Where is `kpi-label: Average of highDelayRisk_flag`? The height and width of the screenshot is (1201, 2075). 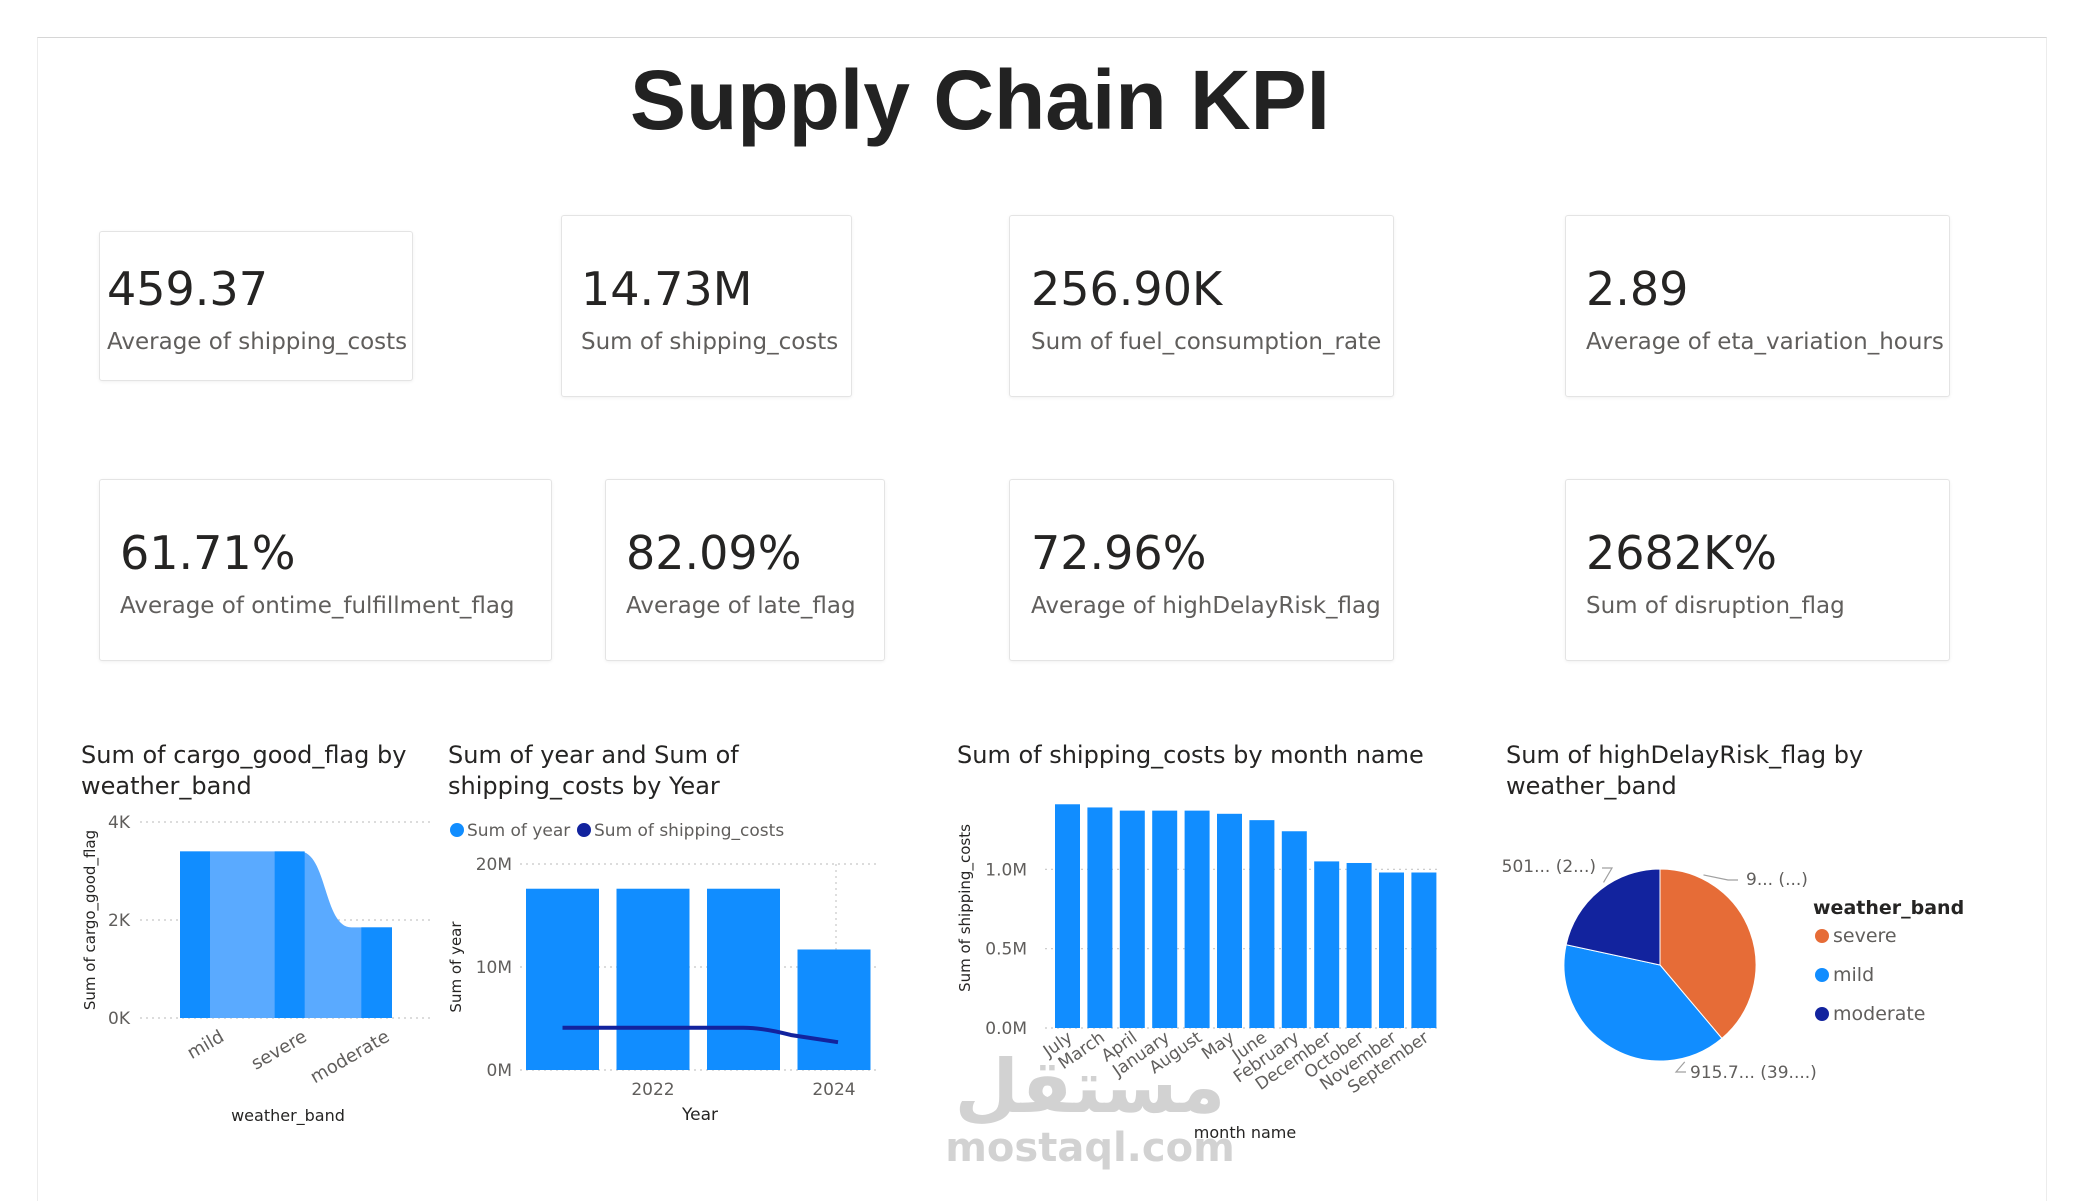 kpi-label: Average of highDelayRisk_flag is located at coordinates (1206, 606).